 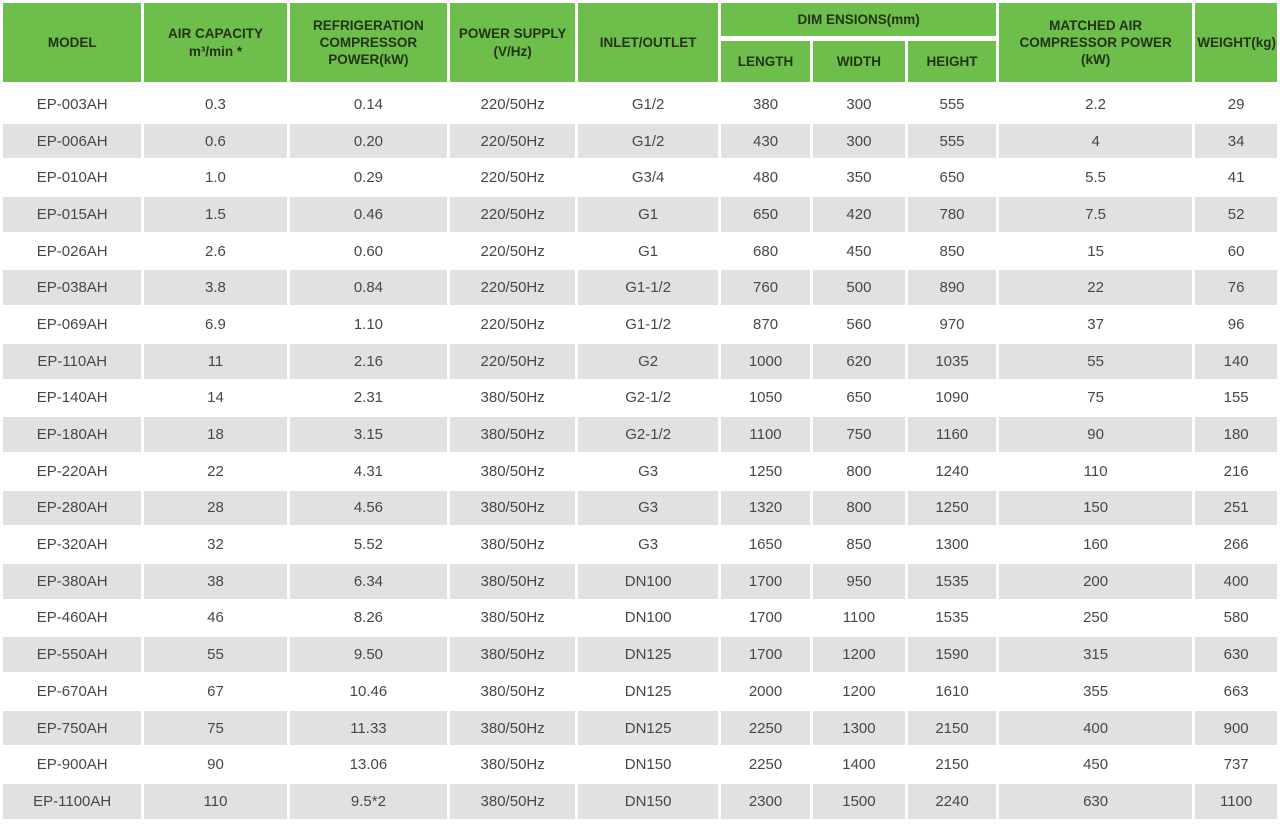 What do you see at coordinates (215, 398) in the screenshot?
I see `cell-air-capacity: 14` at bounding box center [215, 398].